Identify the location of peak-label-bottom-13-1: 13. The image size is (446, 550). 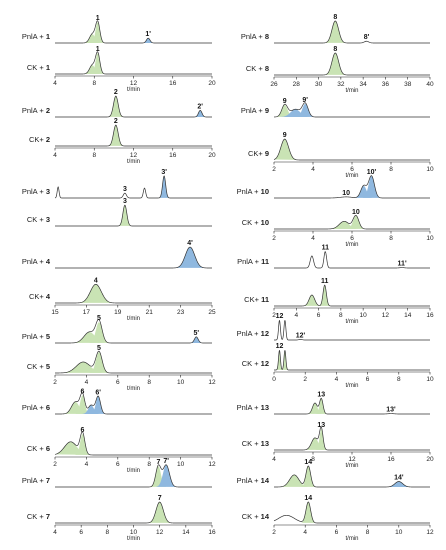
(321, 425).